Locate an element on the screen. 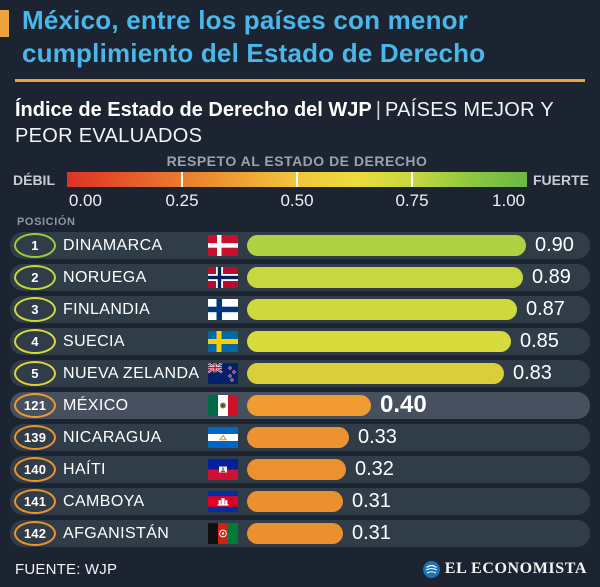 This screenshot has width=600, height=587. country-label: AFGANISTÁN is located at coordinates (116, 533).